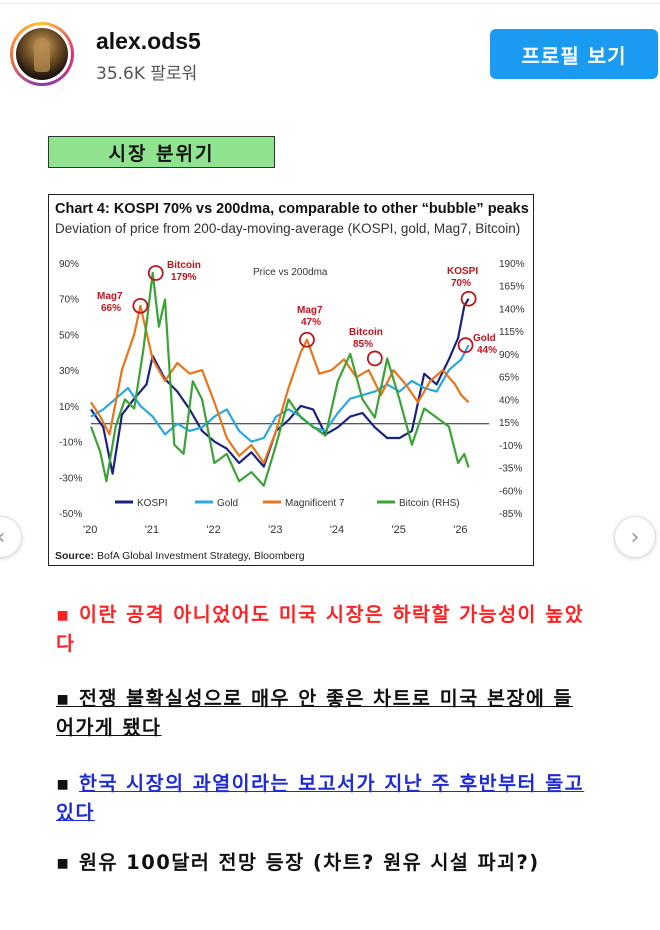 The image size is (660, 930). I want to click on y-right-tick-label: 115%, so click(511, 332).